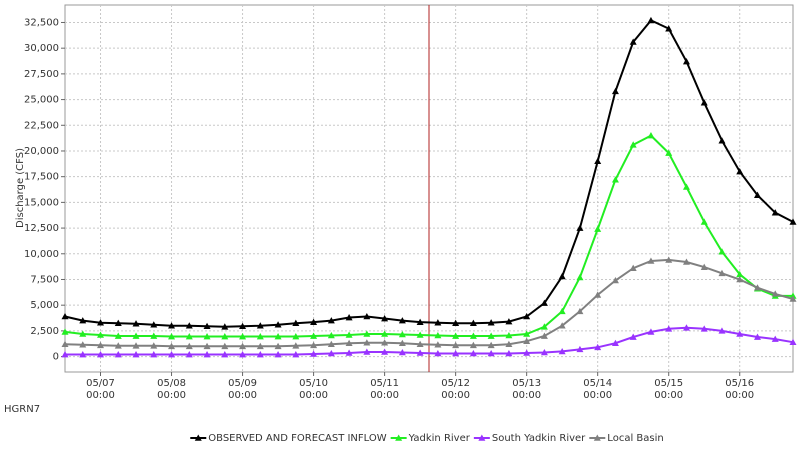  I want to click on y-tick-label: 32,500, so click(41, 22).